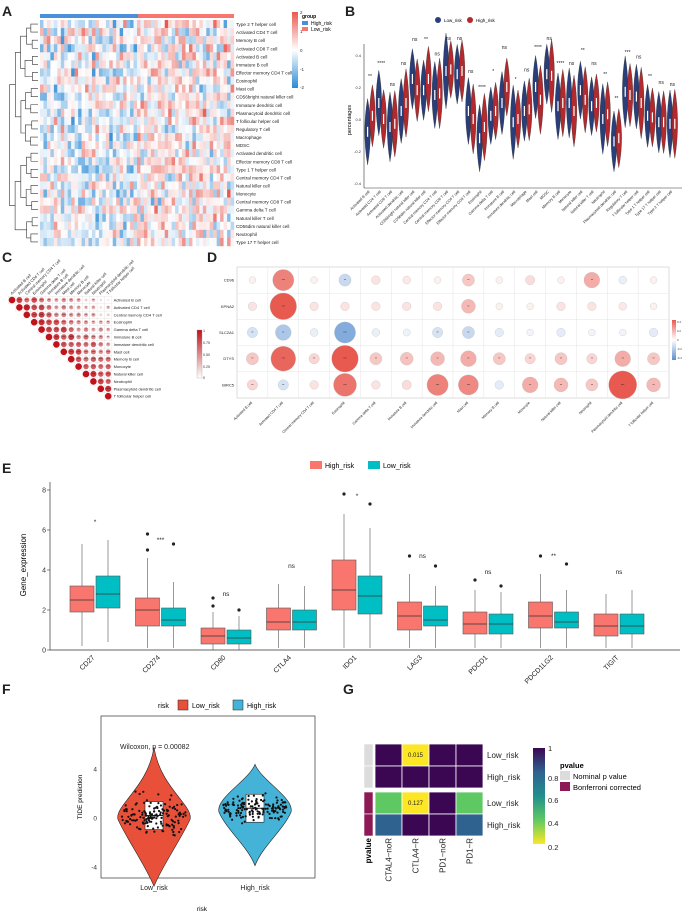 The image size is (685, 914). I want to click on scale-tick: 0.8, so click(553, 778).